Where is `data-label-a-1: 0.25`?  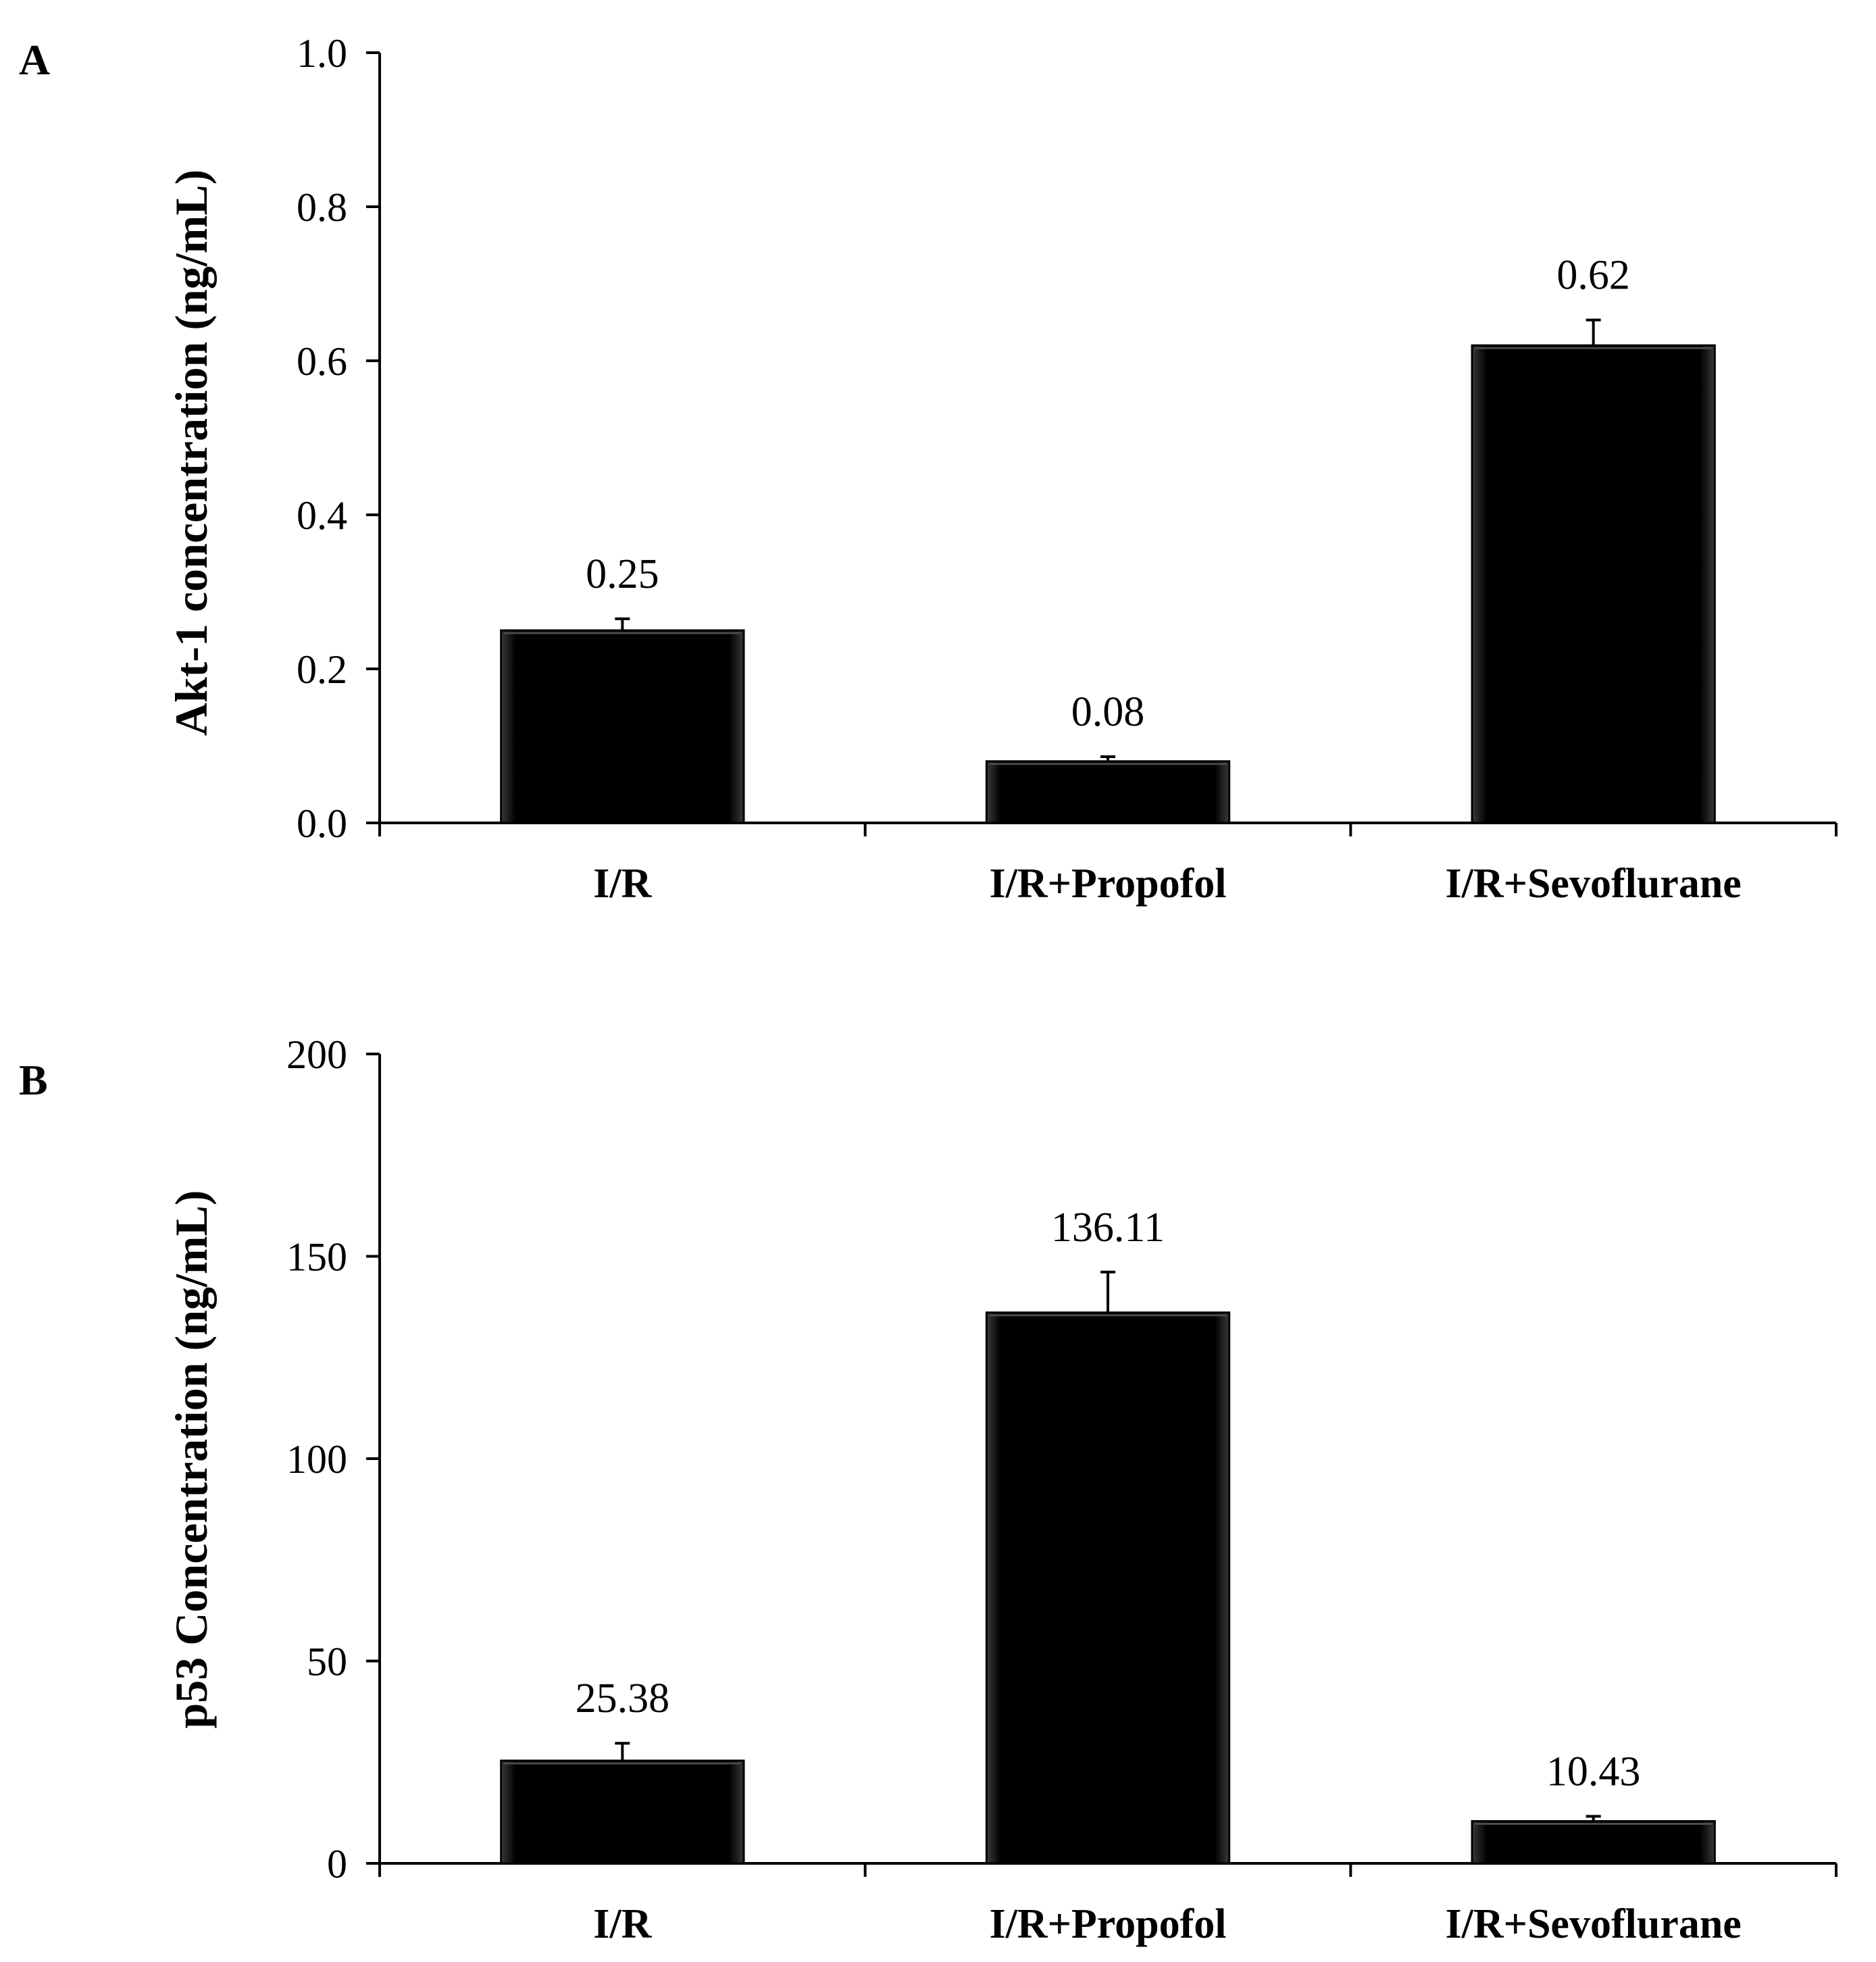
data-label-a-1: 0.25 is located at coordinates (623, 574).